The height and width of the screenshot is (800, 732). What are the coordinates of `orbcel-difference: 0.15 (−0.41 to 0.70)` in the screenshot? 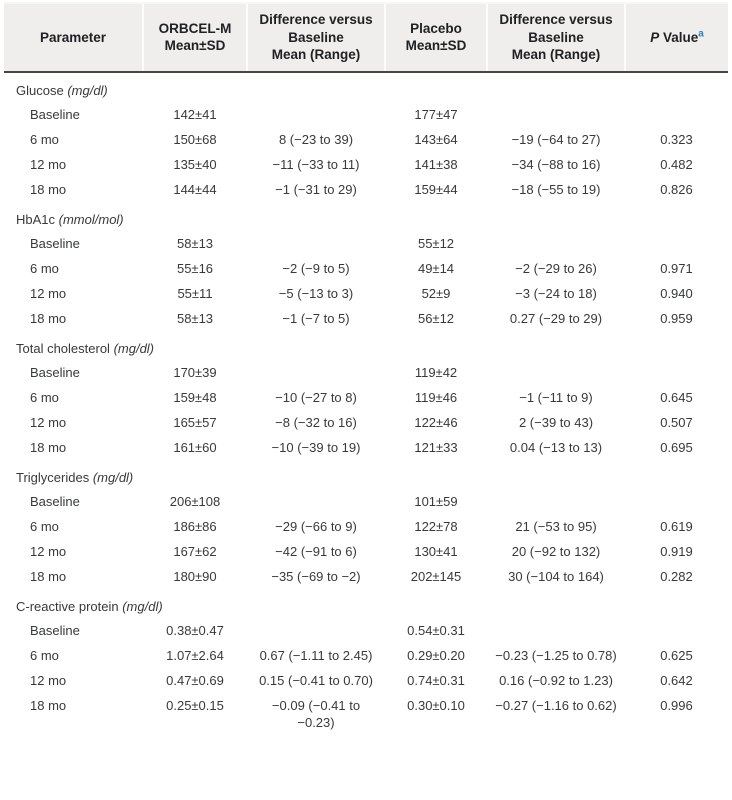 It's located at (316, 680).